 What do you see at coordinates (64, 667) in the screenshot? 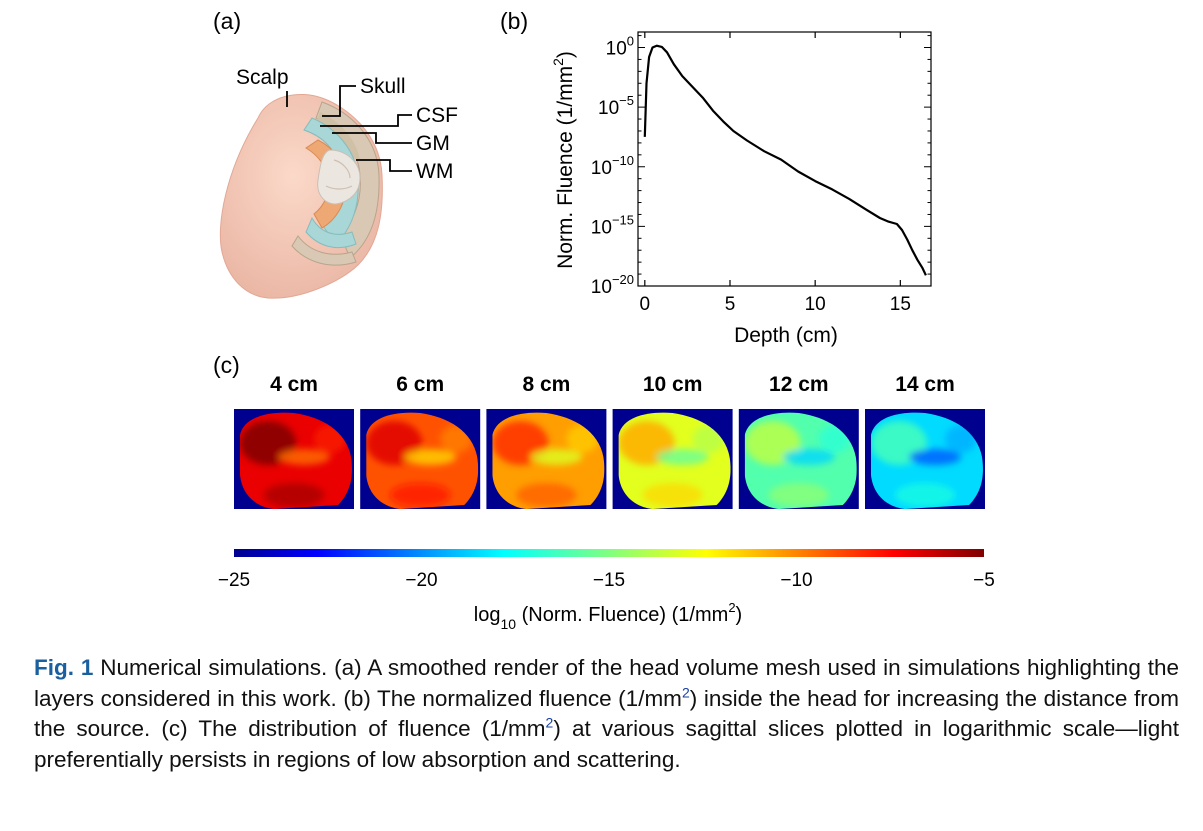
I see `caption-fig-label: Fig. 1` at bounding box center [64, 667].